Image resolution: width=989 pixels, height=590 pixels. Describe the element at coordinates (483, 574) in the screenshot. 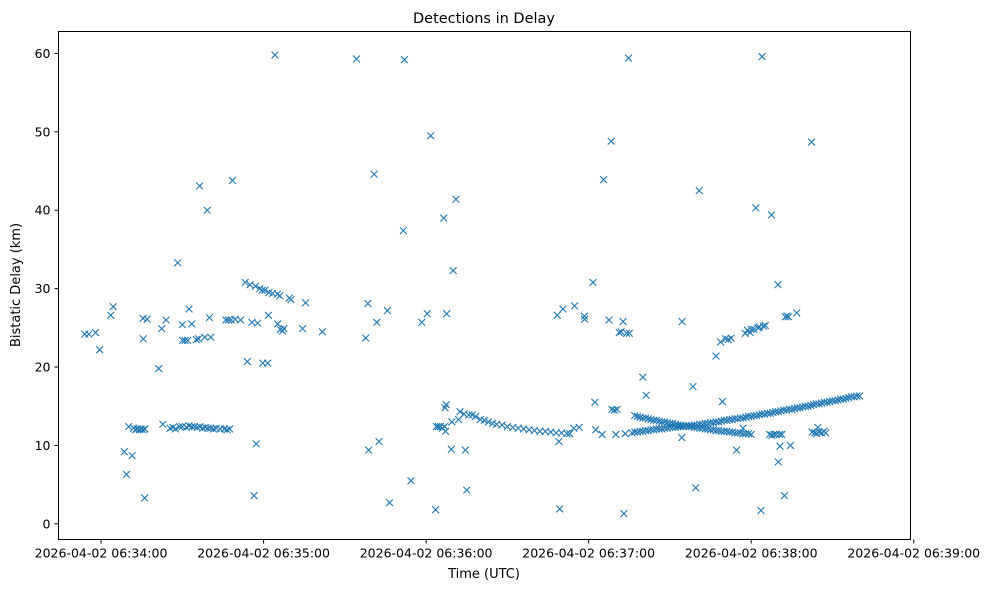

I see `x-axis-label: Time (UTC)` at that location.